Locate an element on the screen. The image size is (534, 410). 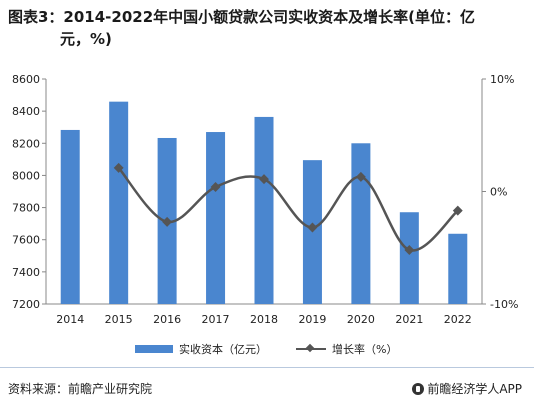
x-tick-label: 2018 is located at coordinates (264, 319).